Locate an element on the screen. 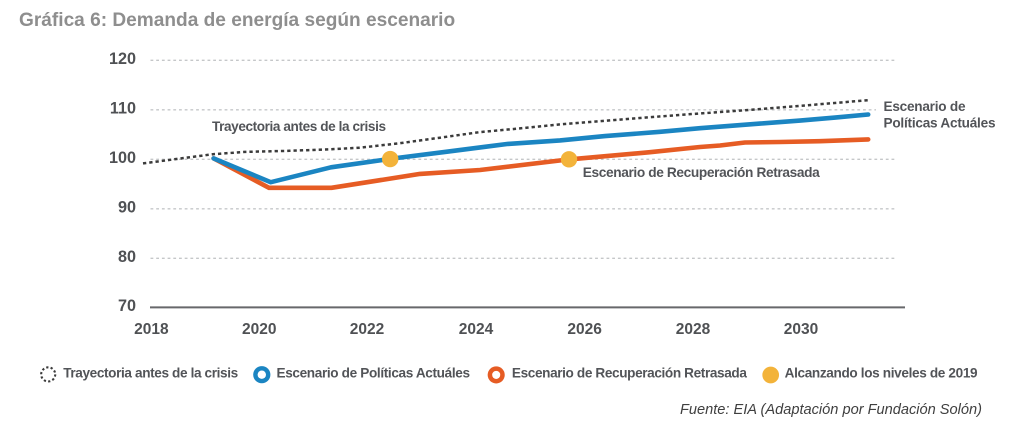 The width and height of the screenshot is (1022, 431). svg-text: 2024 is located at coordinates (476, 329).